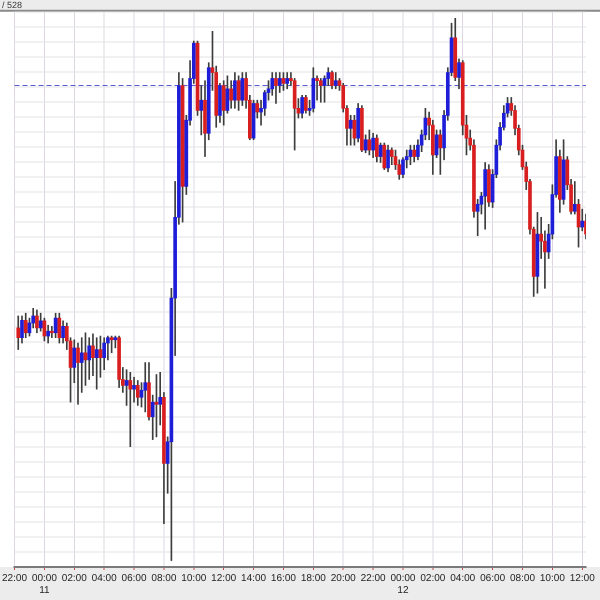 The height and width of the screenshot is (600, 600). Describe the element at coordinates (343, 578) in the screenshot. I see `x-tick-label: 20:00` at that location.